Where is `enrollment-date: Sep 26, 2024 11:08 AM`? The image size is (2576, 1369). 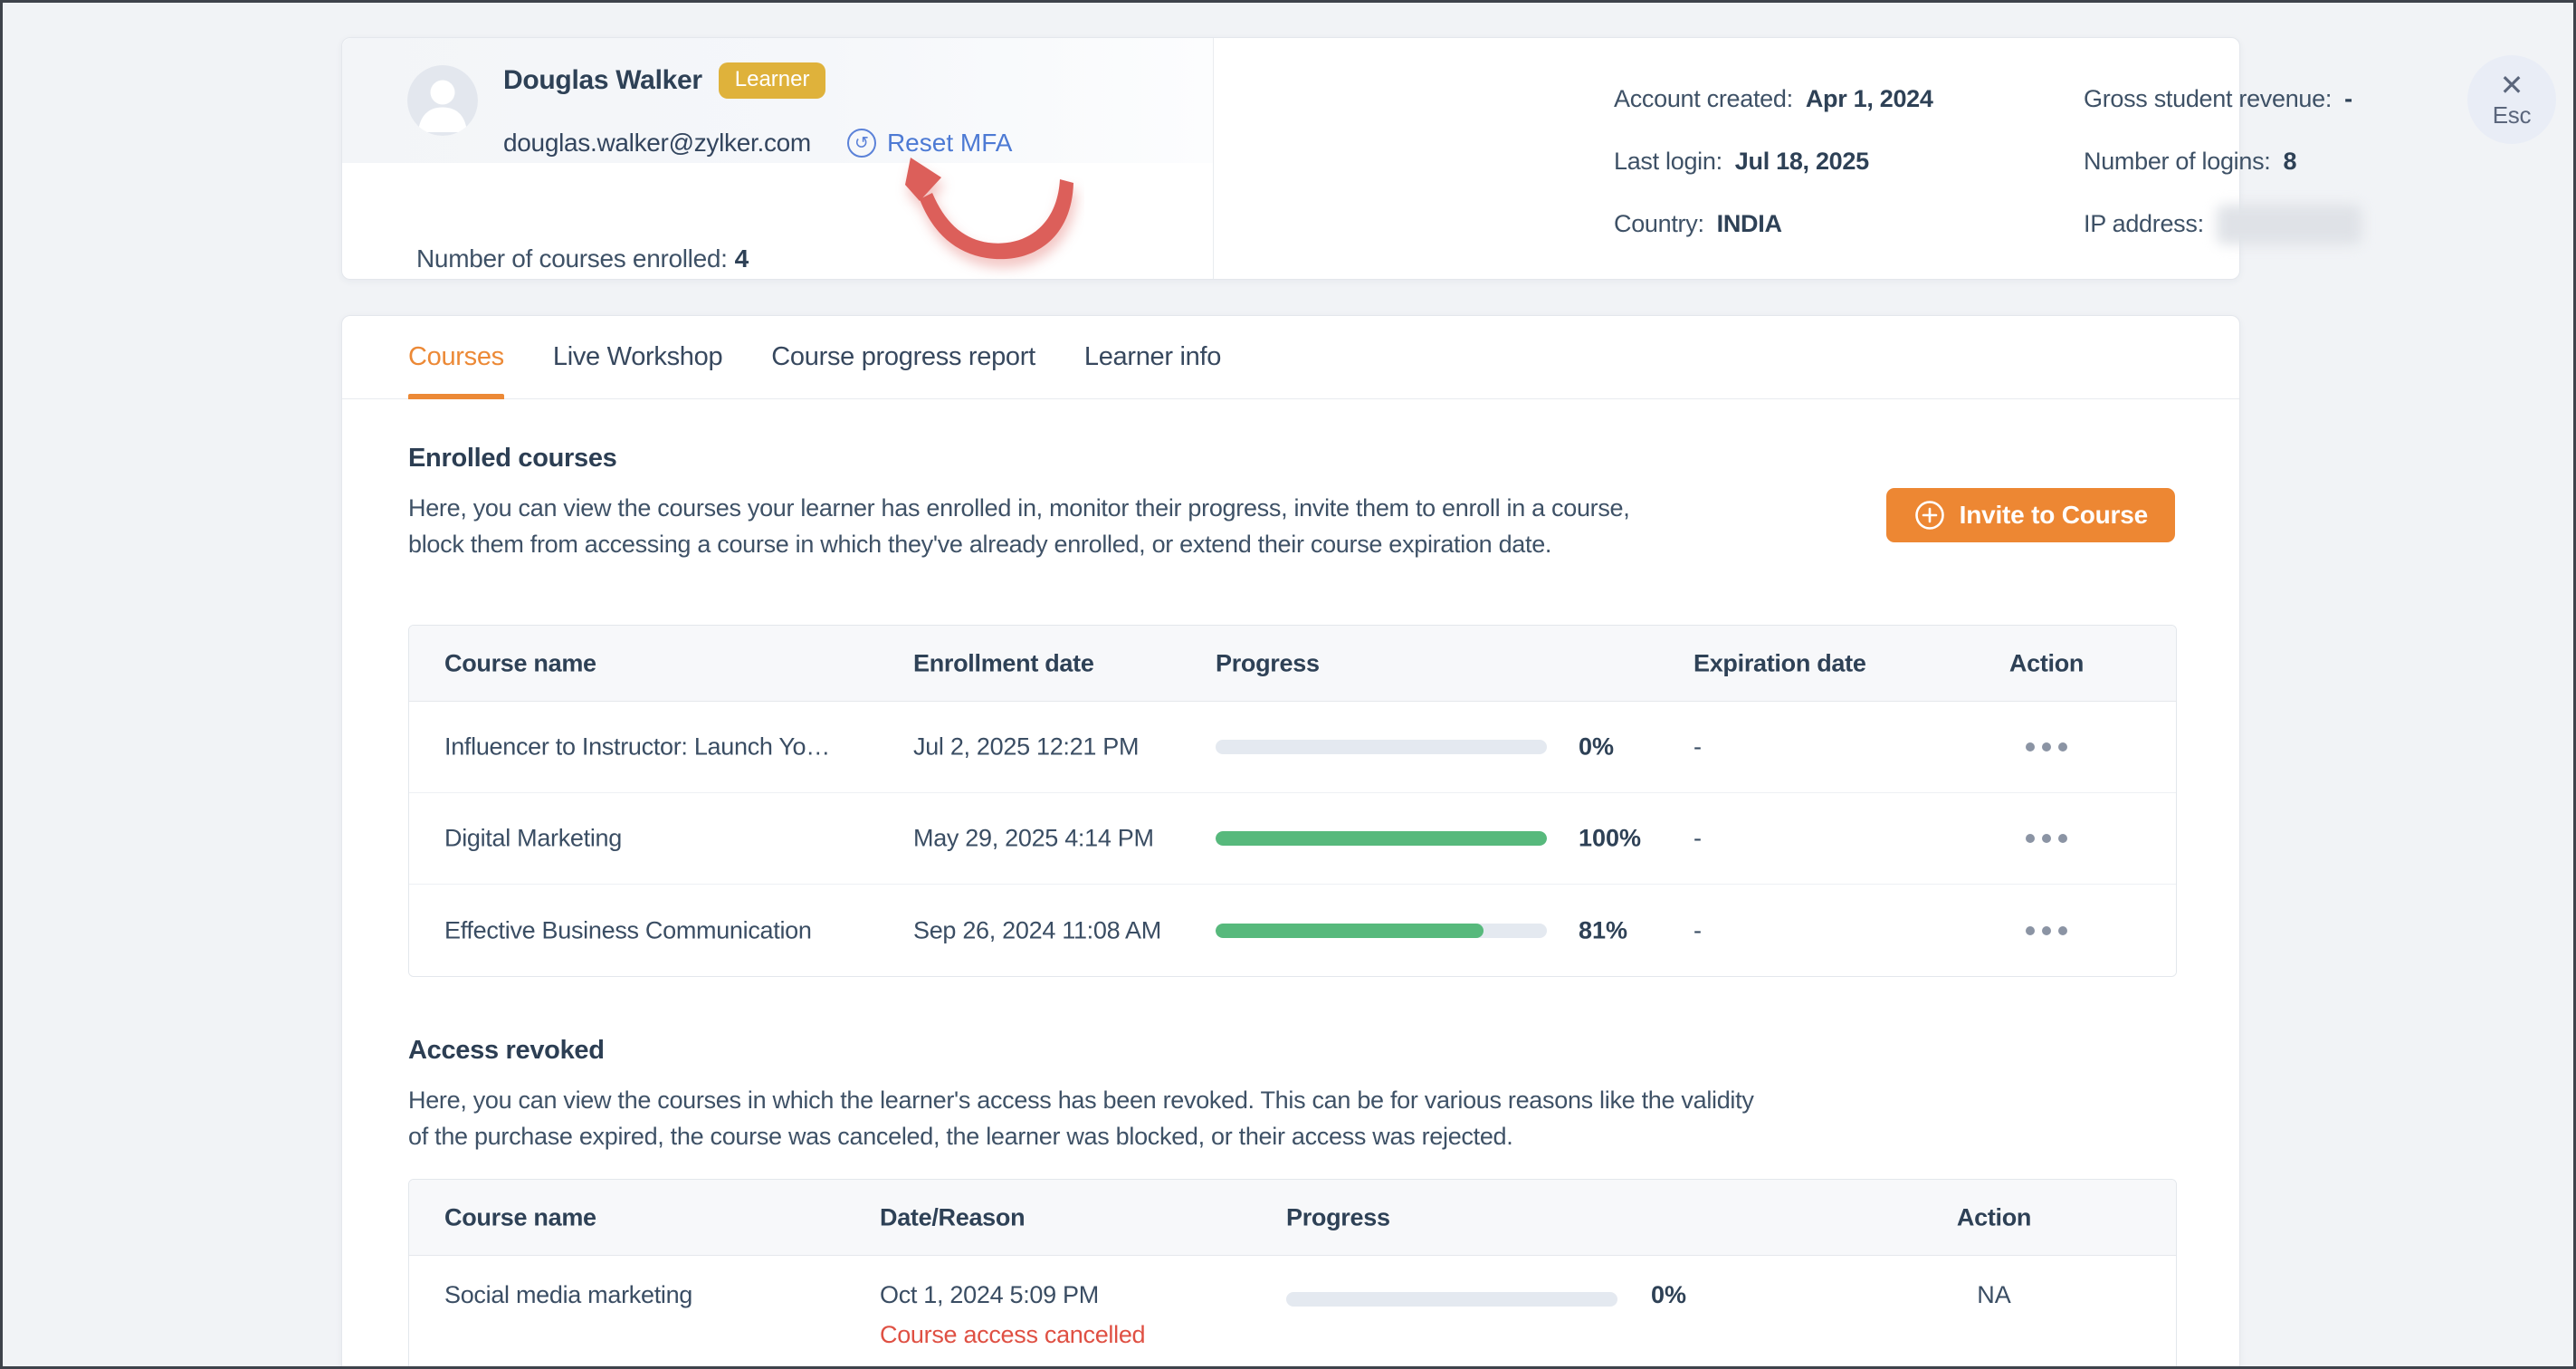
enrollment-date: Sep 26, 2024 11:08 AM is located at coordinates (1037, 929).